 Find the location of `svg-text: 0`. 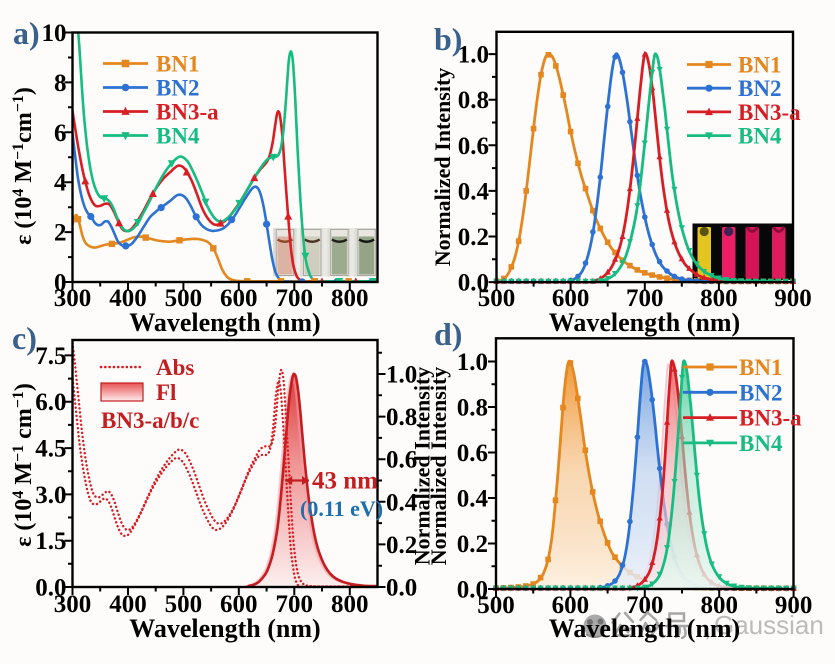

svg-text: 0 is located at coordinates (60, 283).